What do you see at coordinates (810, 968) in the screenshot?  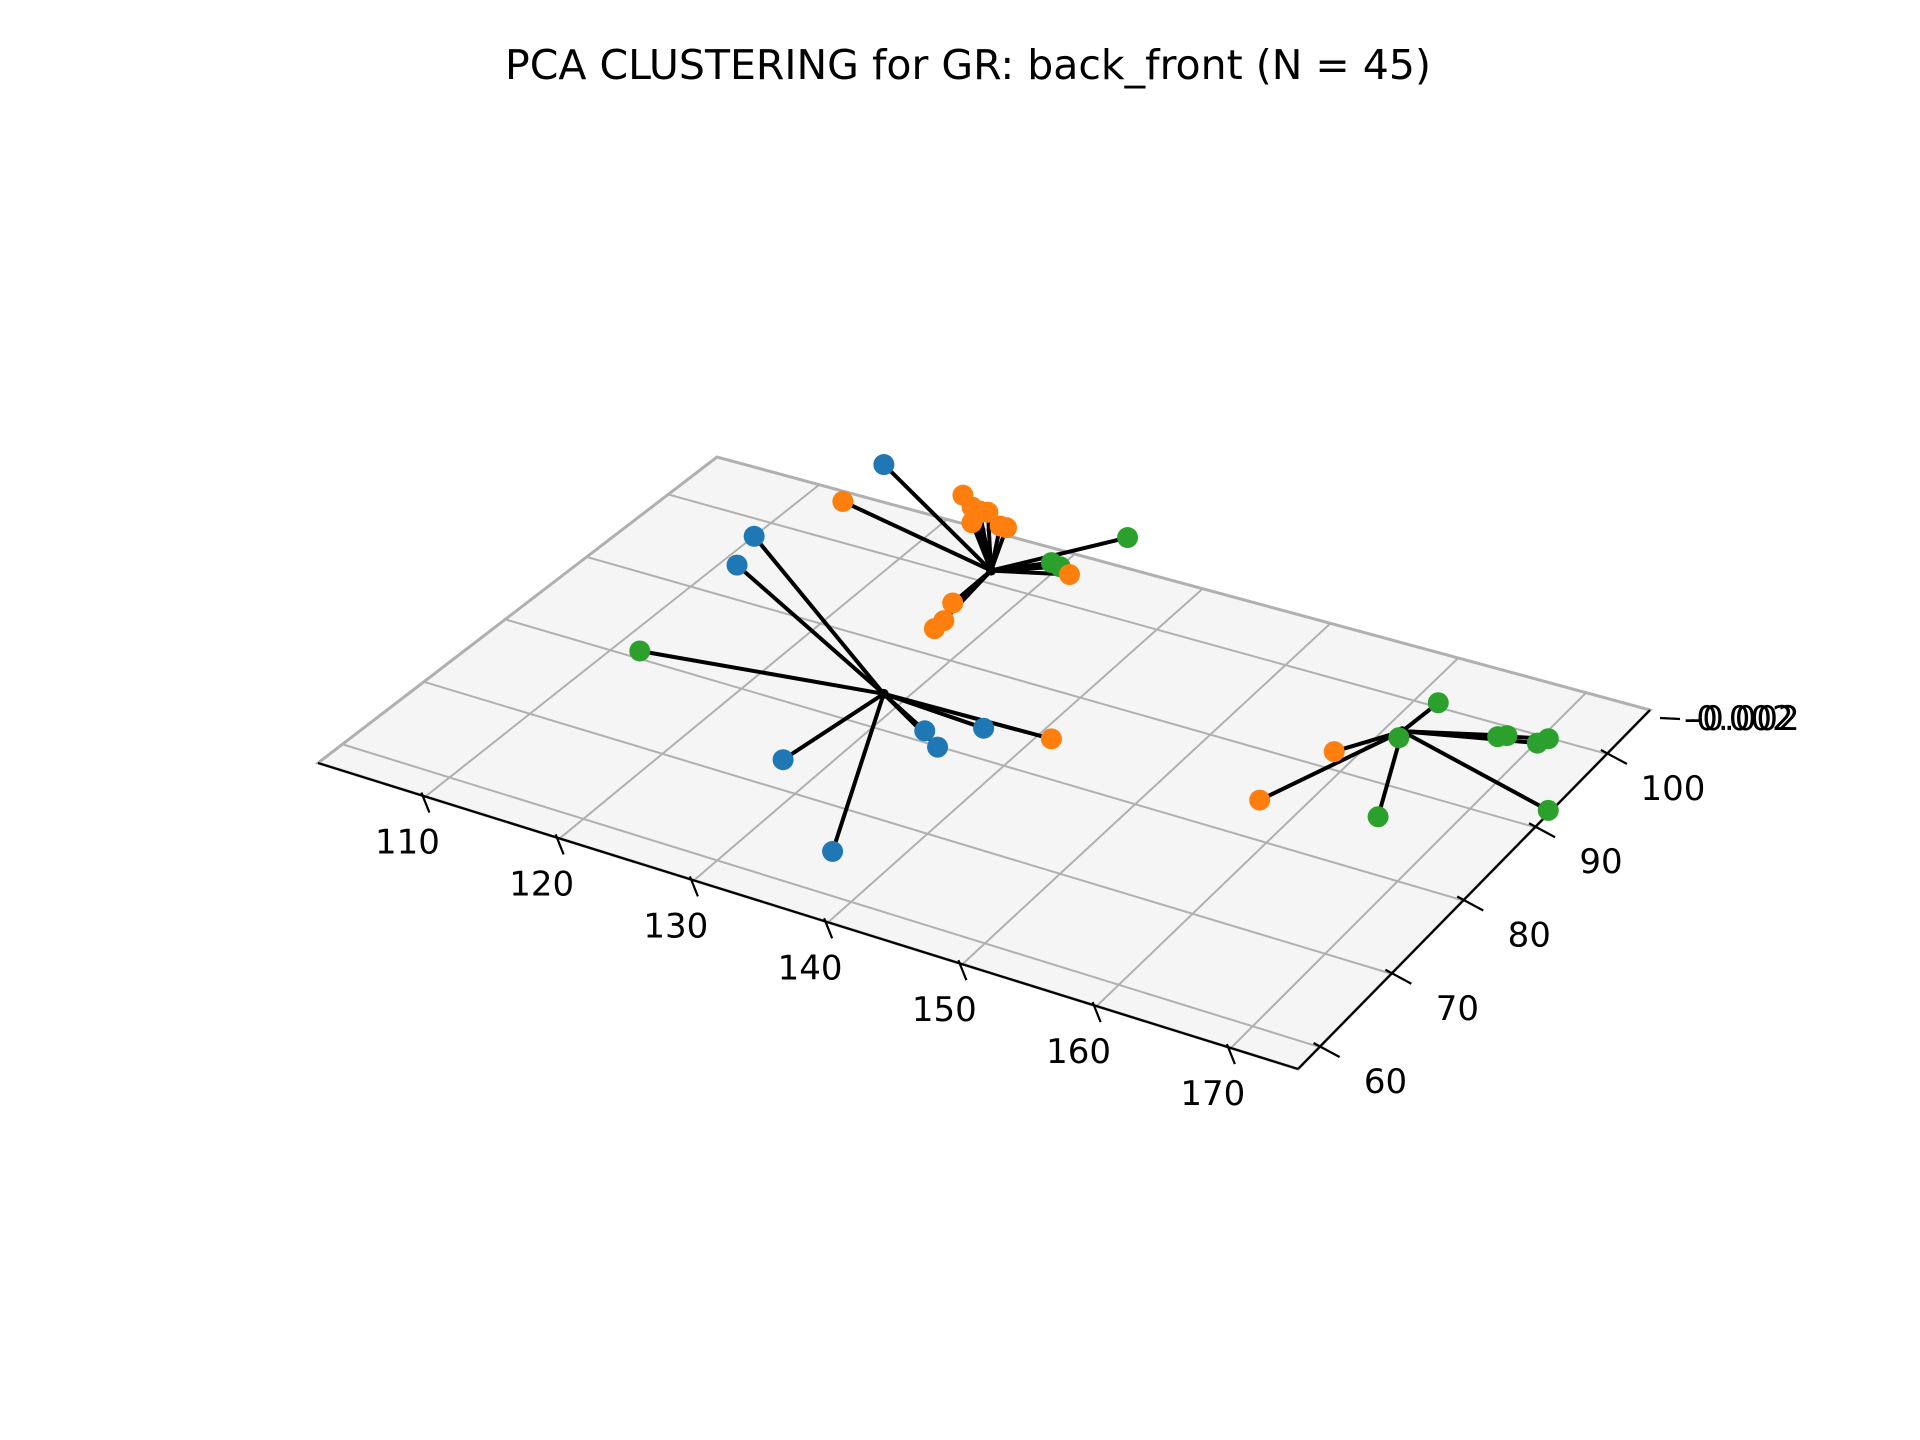 I see `x-tick-label: 140` at bounding box center [810, 968].